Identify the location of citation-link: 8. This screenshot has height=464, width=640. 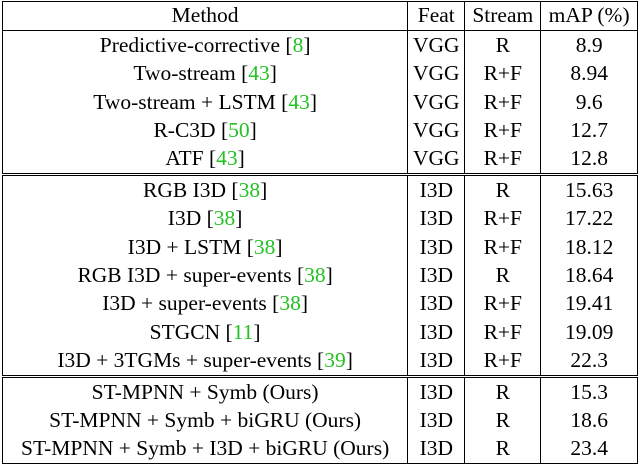
(298, 44).